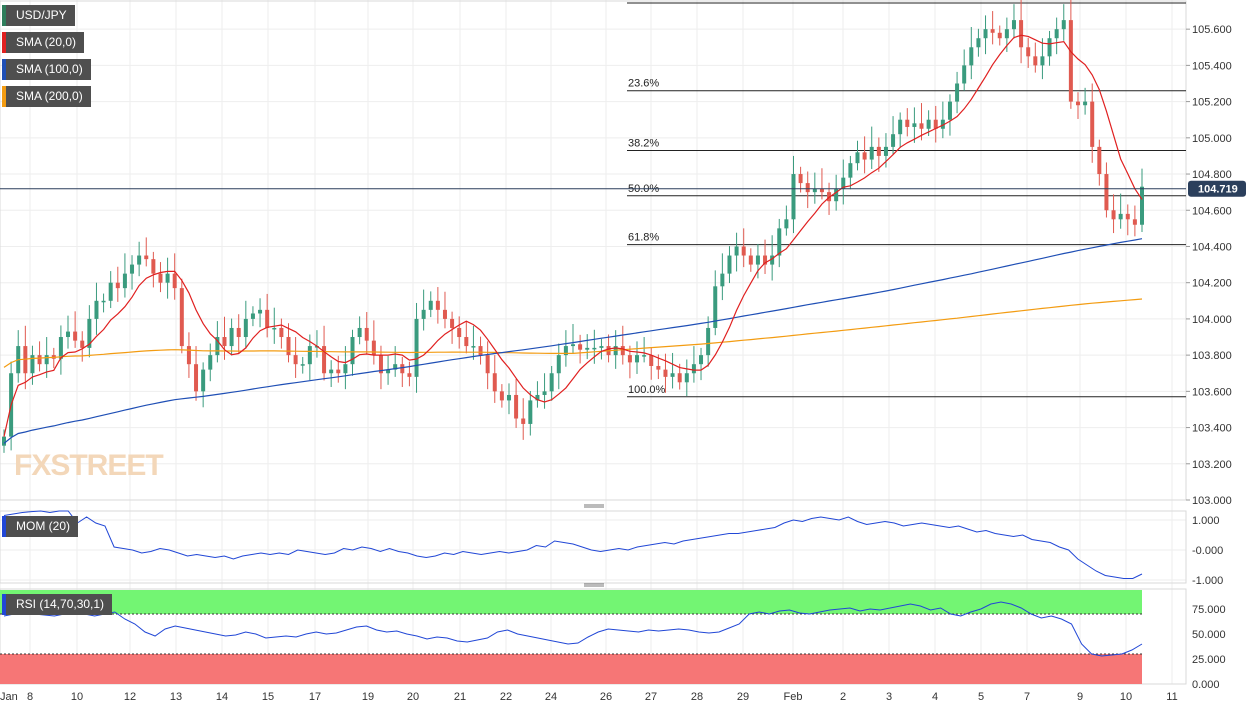 This screenshot has width=1258, height=714. Describe the element at coordinates (793, 697) in the screenshot. I see `x-tick-label: Feb` at that location.